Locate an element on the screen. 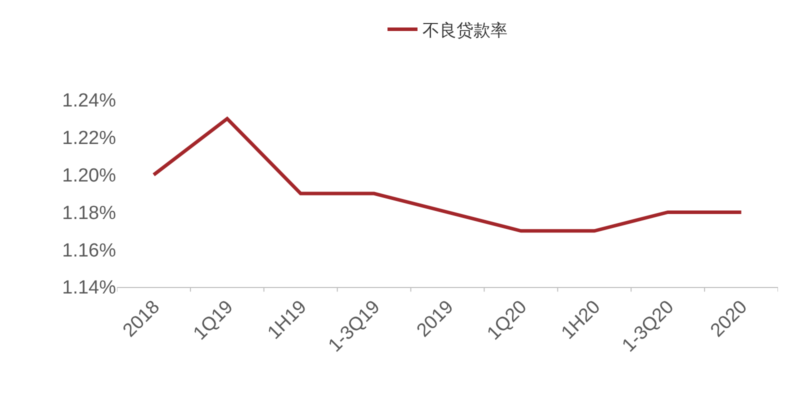  y-tick-label: 1.20% is located at coordinates (89, 175).